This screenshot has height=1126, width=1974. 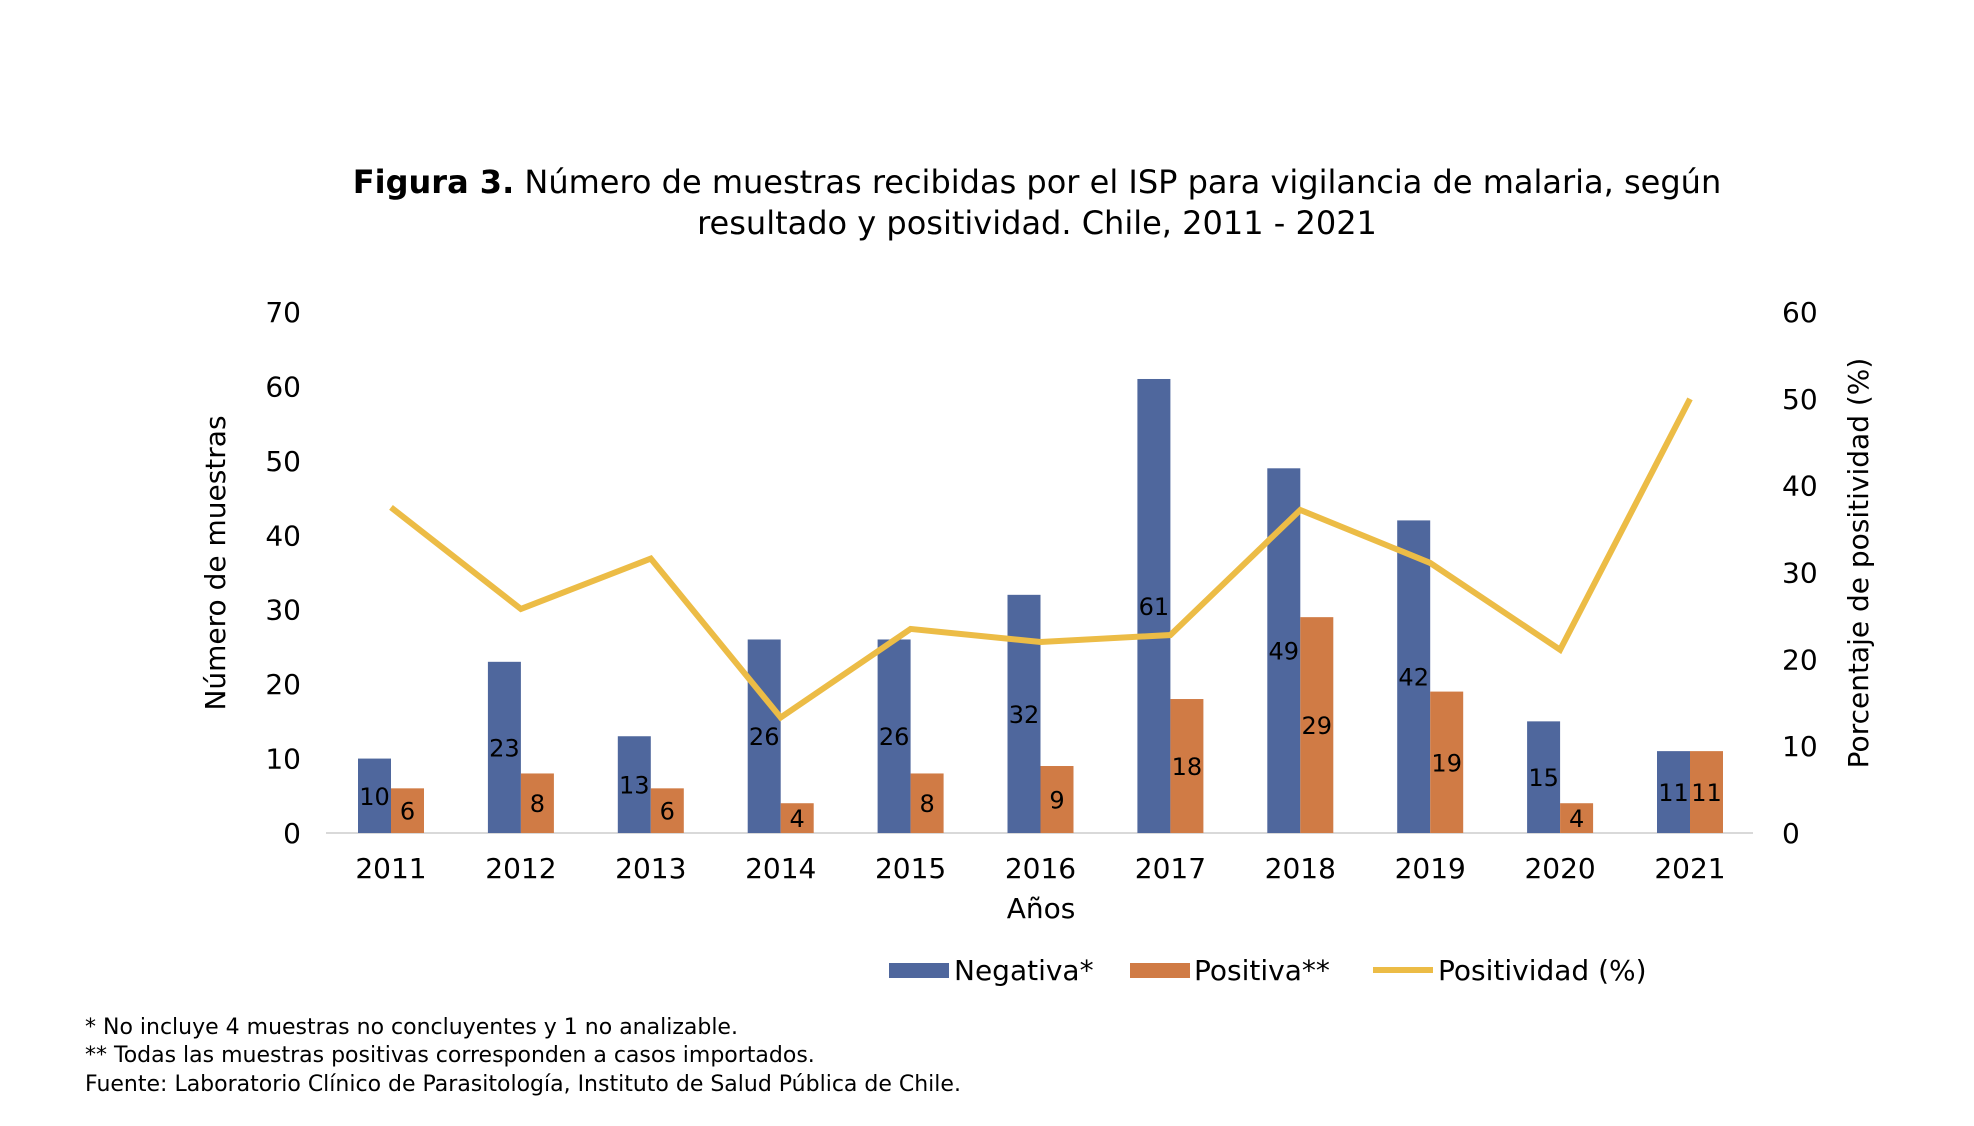 I want to click on y2-tick-label: 40, so click(x=1800, y=486).